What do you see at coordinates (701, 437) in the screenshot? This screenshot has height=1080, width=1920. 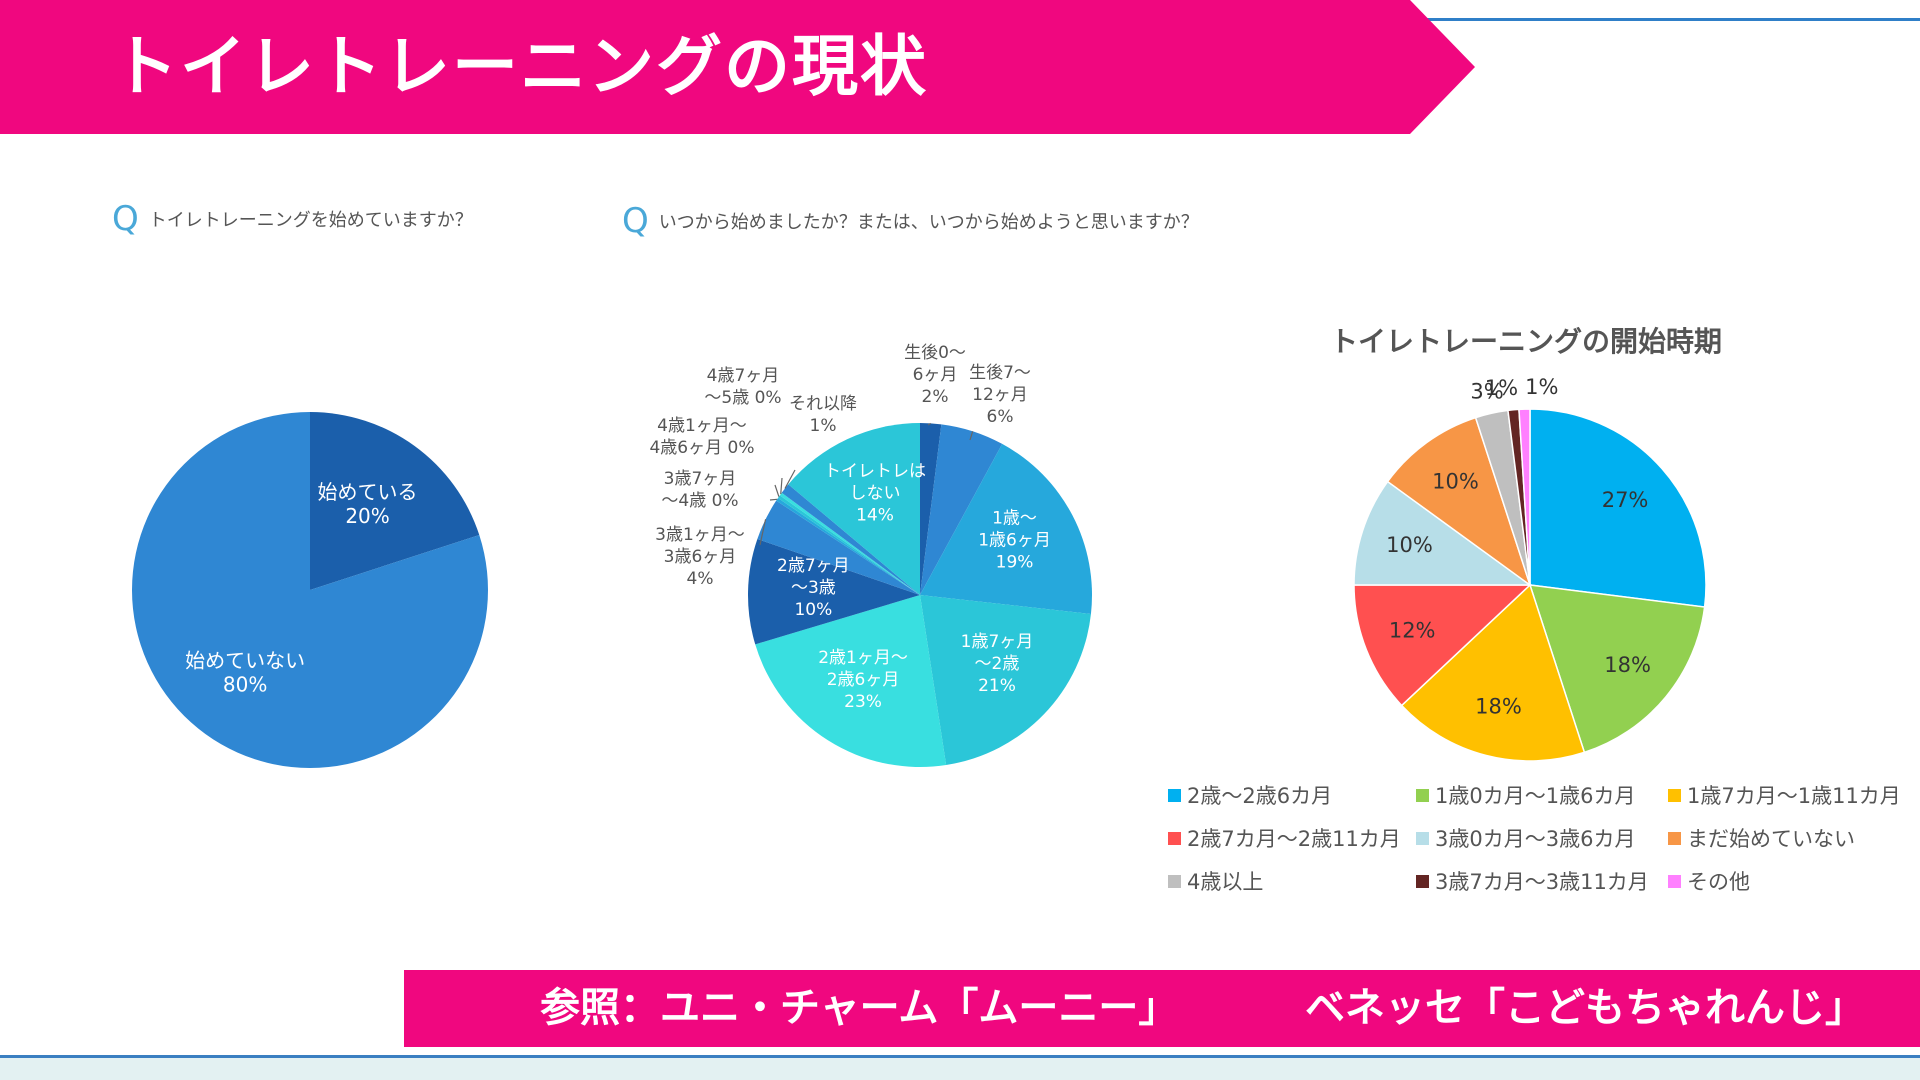 I see `slice-label: 4歳1ヶ月〜 4歳6ヶ月 0%` at bounding box center [701, 437].